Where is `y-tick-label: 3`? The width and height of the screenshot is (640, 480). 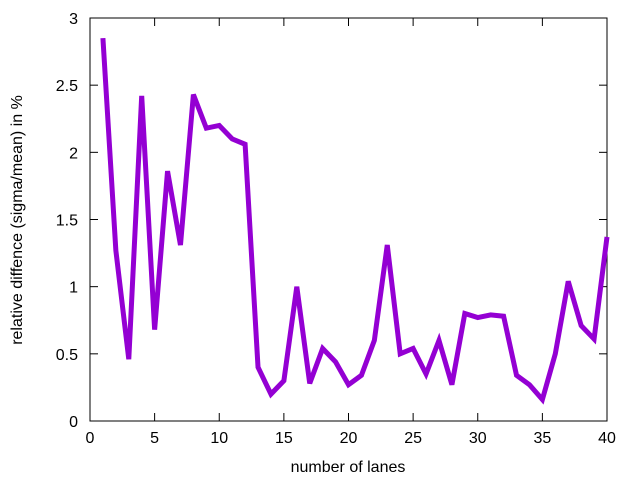
y-tick-label: 3 is located at coordinates (73, 19).